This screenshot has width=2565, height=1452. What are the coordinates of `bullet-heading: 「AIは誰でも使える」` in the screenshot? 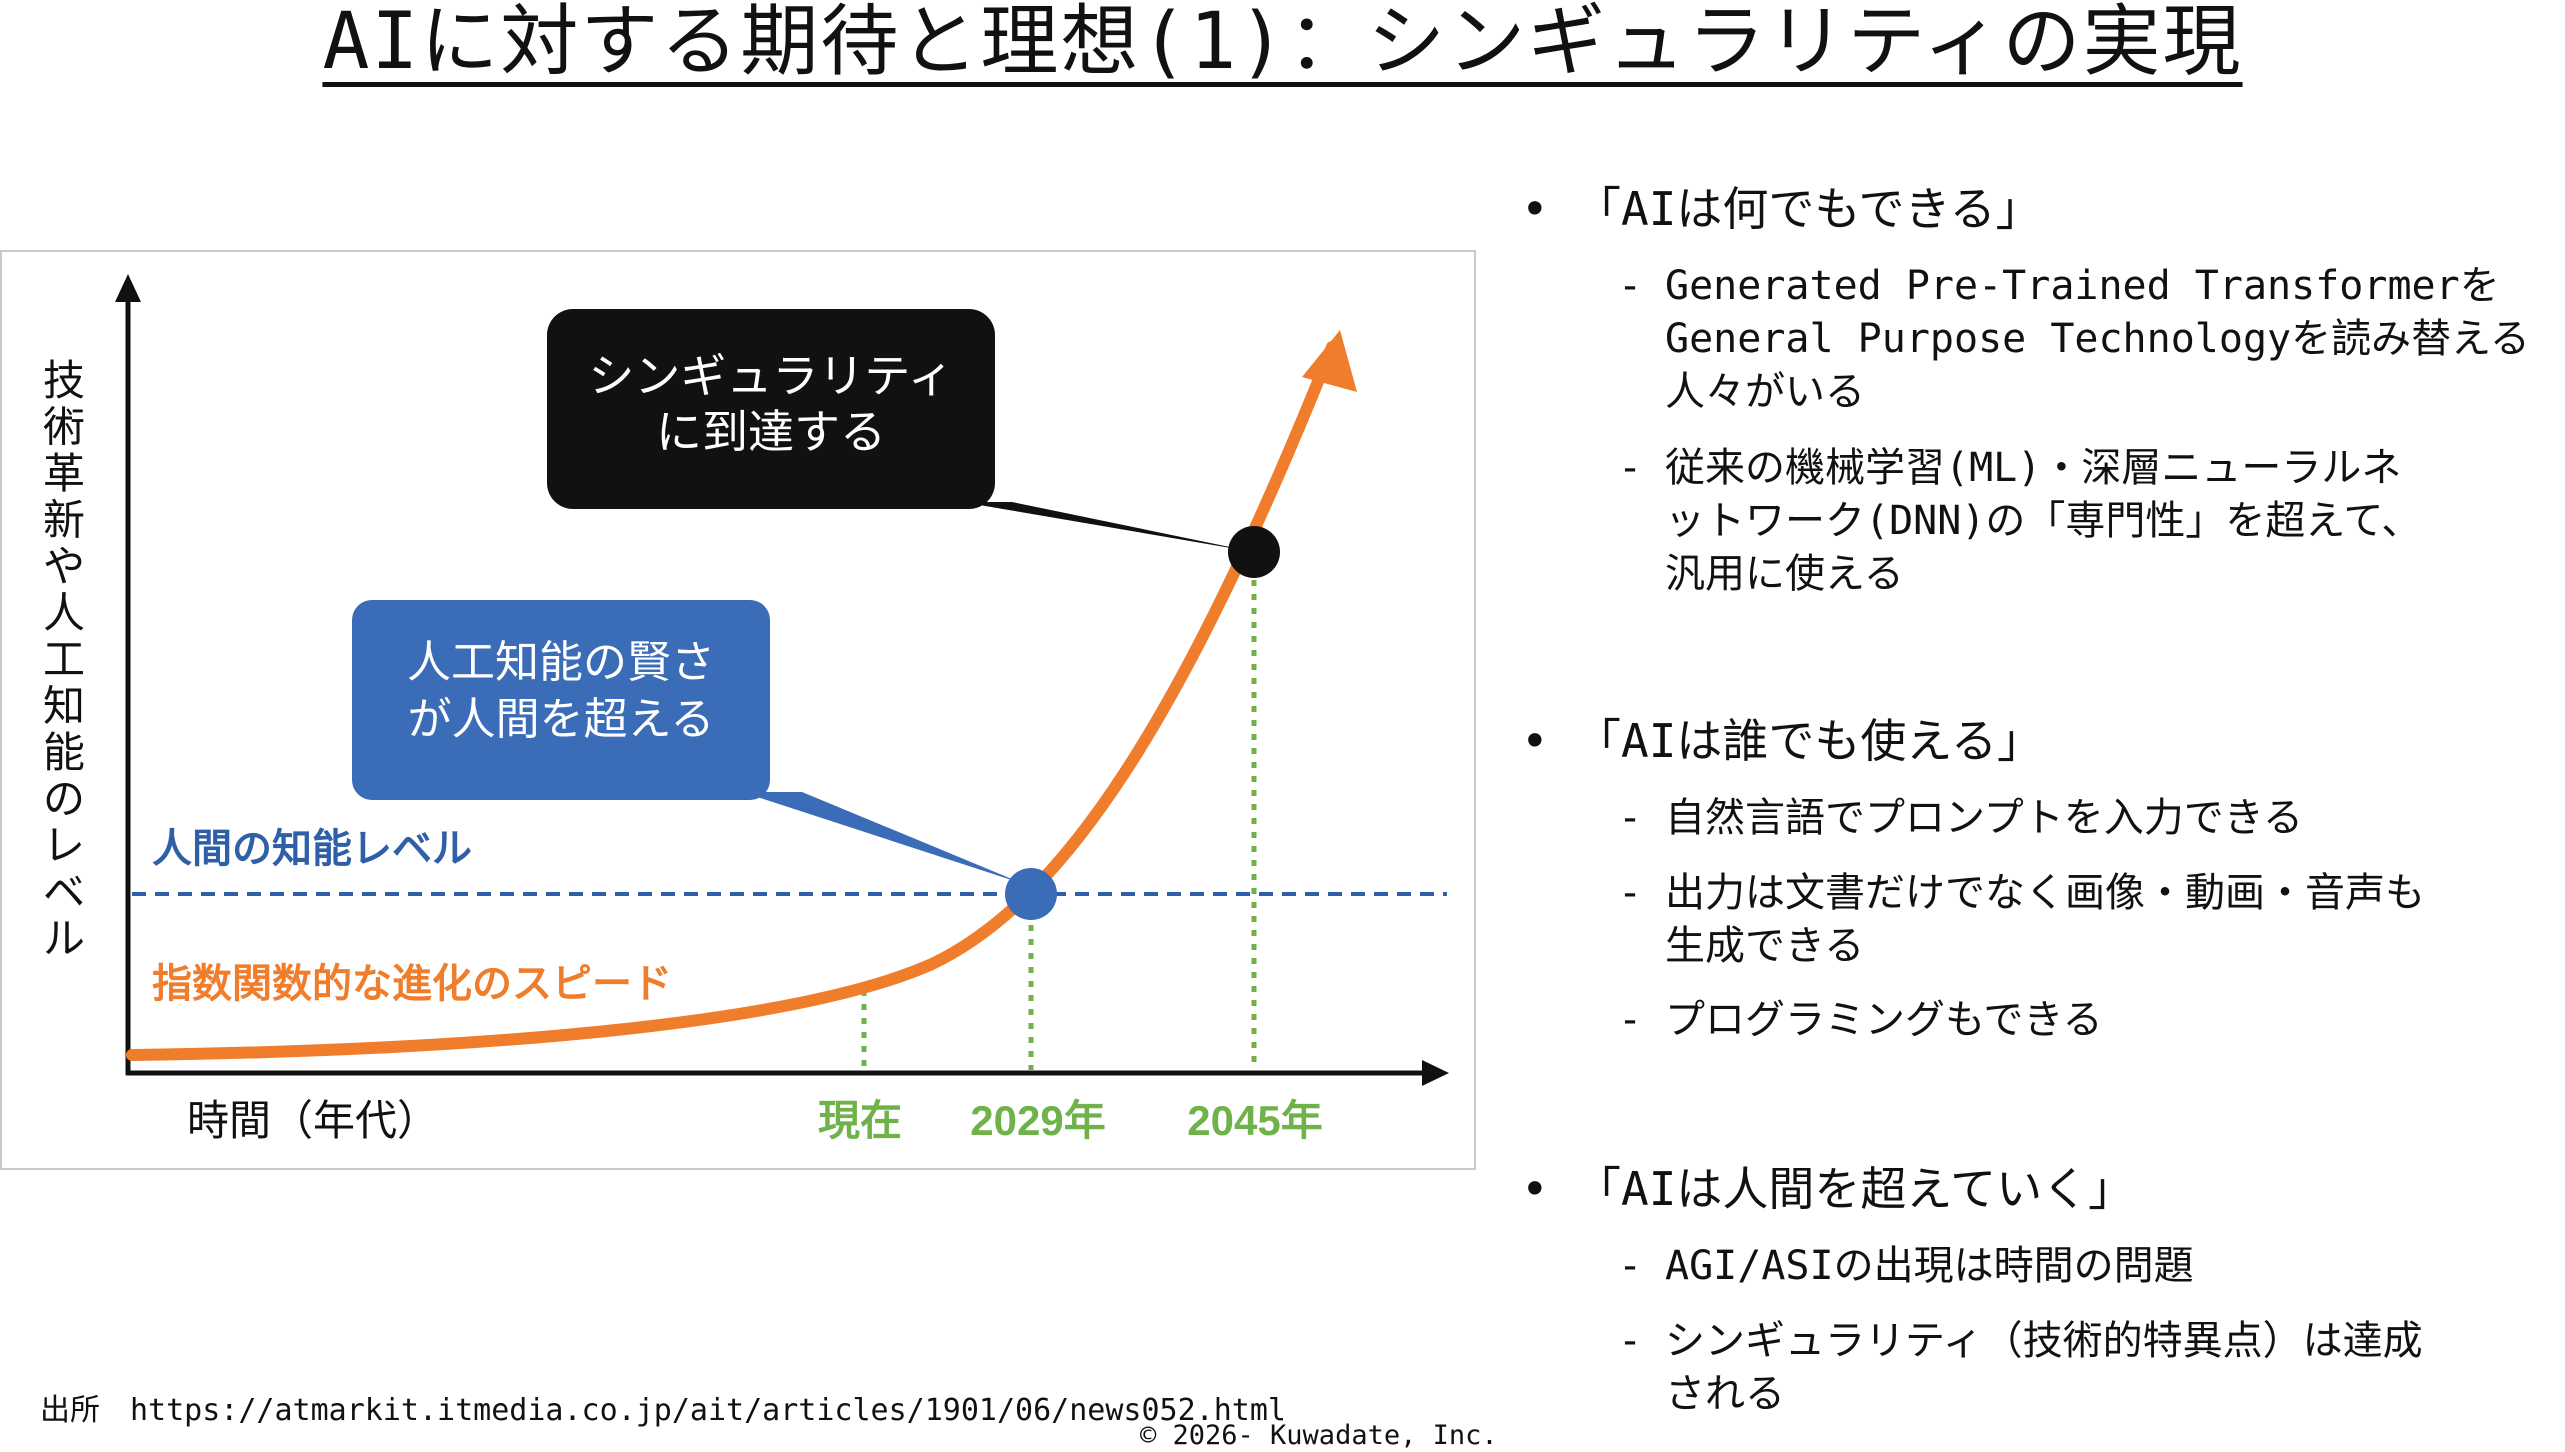 It's located at (1809, 741).